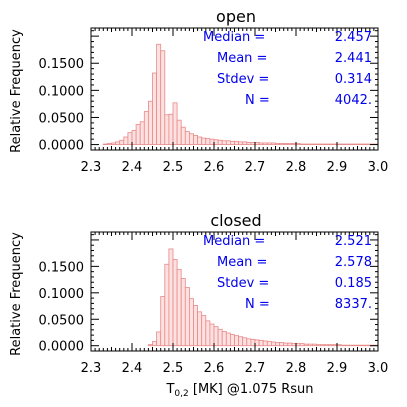 The image size is (407, 407). I want to click on stat-value: 2.441, so click(353, 58).